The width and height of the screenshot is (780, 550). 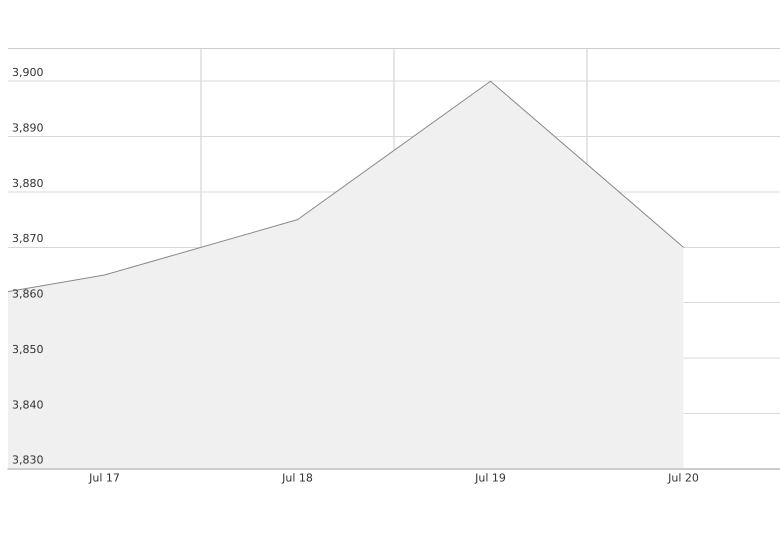 What do you see at coordinates (297, 477) in the screenshot?
I see `x-tick-label: Jul 18` at bounding box center [297, 477].